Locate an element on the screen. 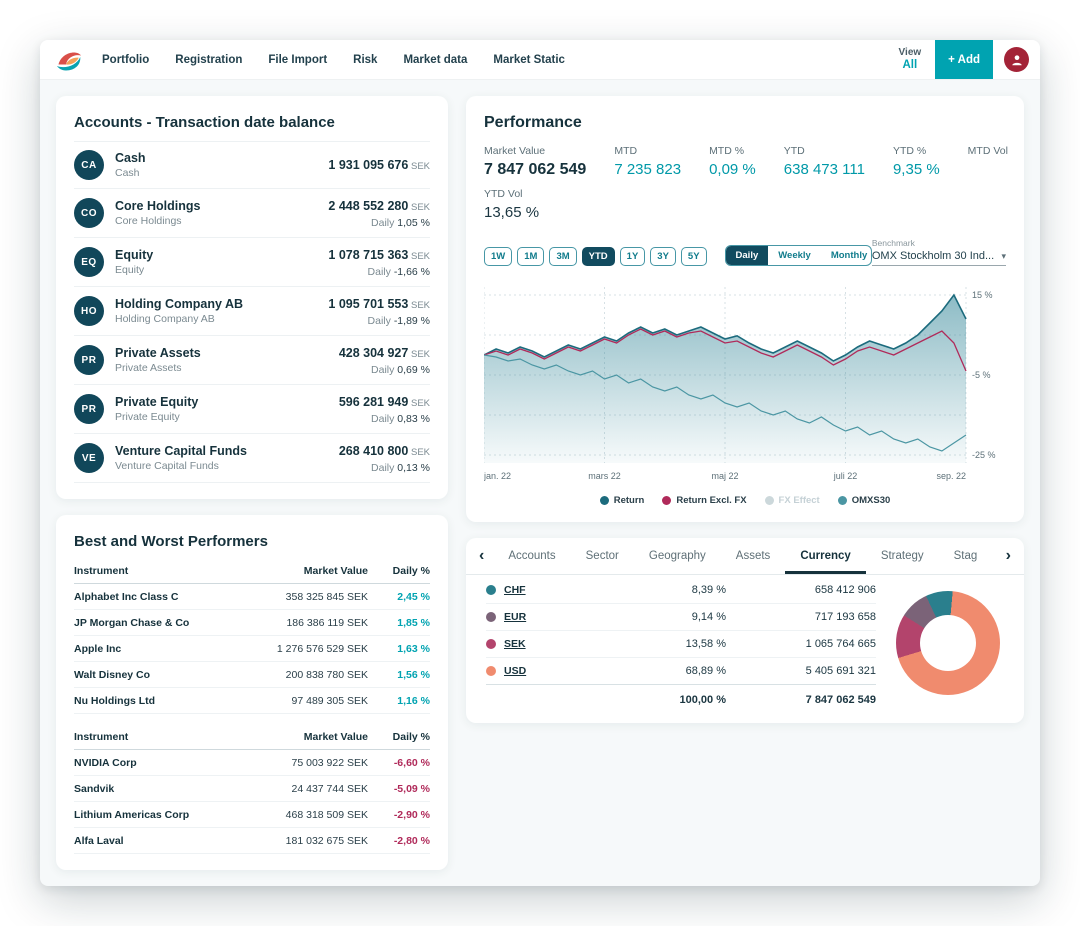 This screenshot has height=926, width=1080. total-spacer is located at coordinates (558, 700).